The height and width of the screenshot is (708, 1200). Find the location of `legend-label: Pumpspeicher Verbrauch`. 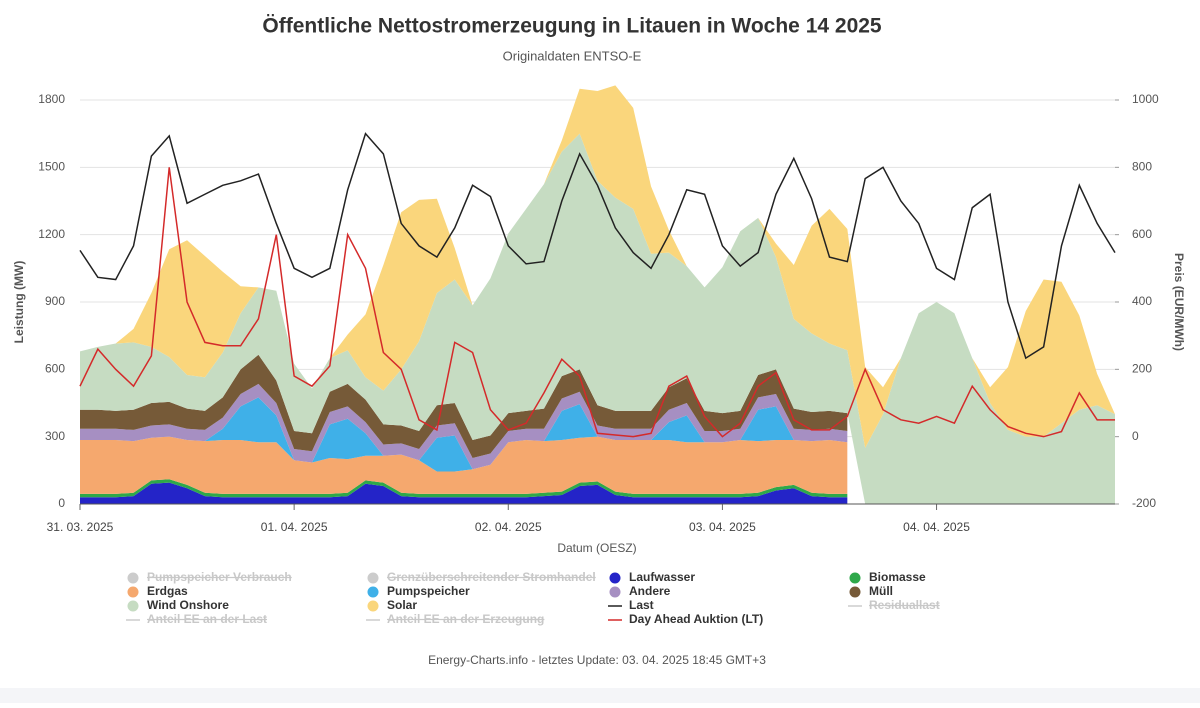

legend-label: Pumpspeicher Verbrauch is located at coordinates (219, 577).